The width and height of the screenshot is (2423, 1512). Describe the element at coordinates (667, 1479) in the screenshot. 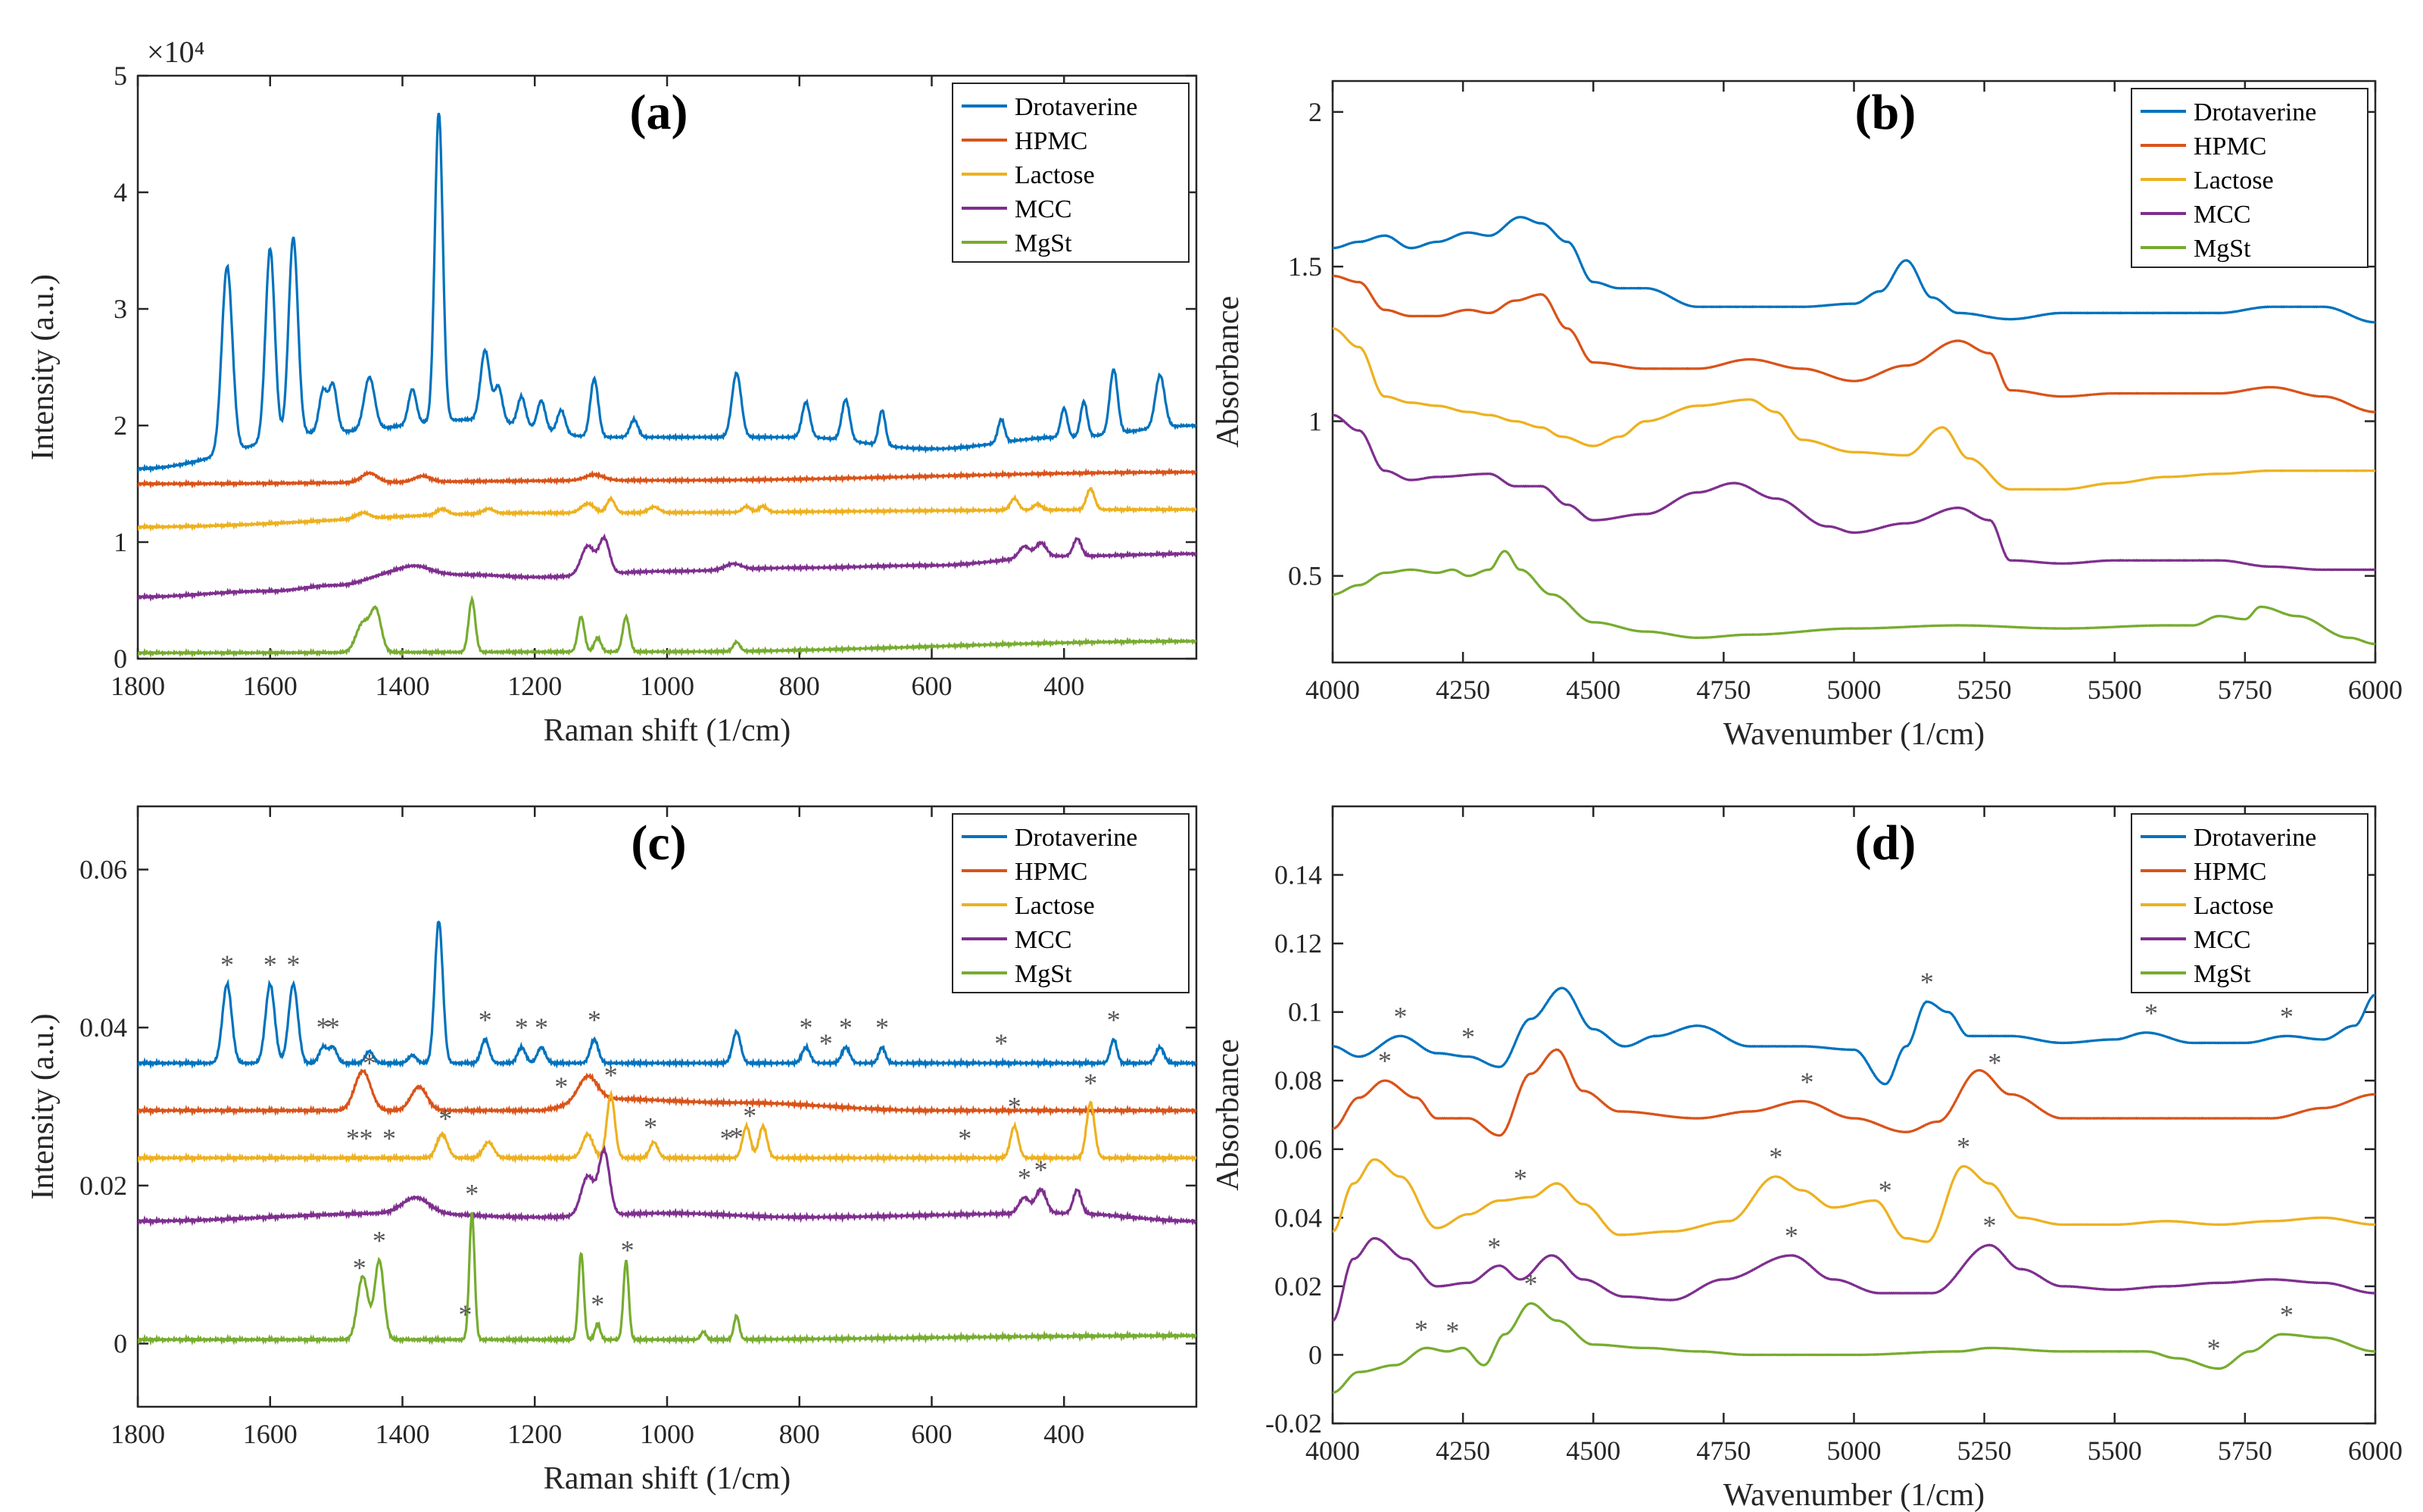

I see `x-axis-label: Raman shift (1/cm)` at that location.